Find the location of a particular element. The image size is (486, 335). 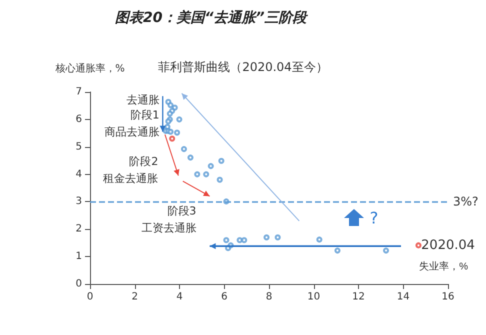

y-tick-label: 6 is located at coordinates (79, 119).